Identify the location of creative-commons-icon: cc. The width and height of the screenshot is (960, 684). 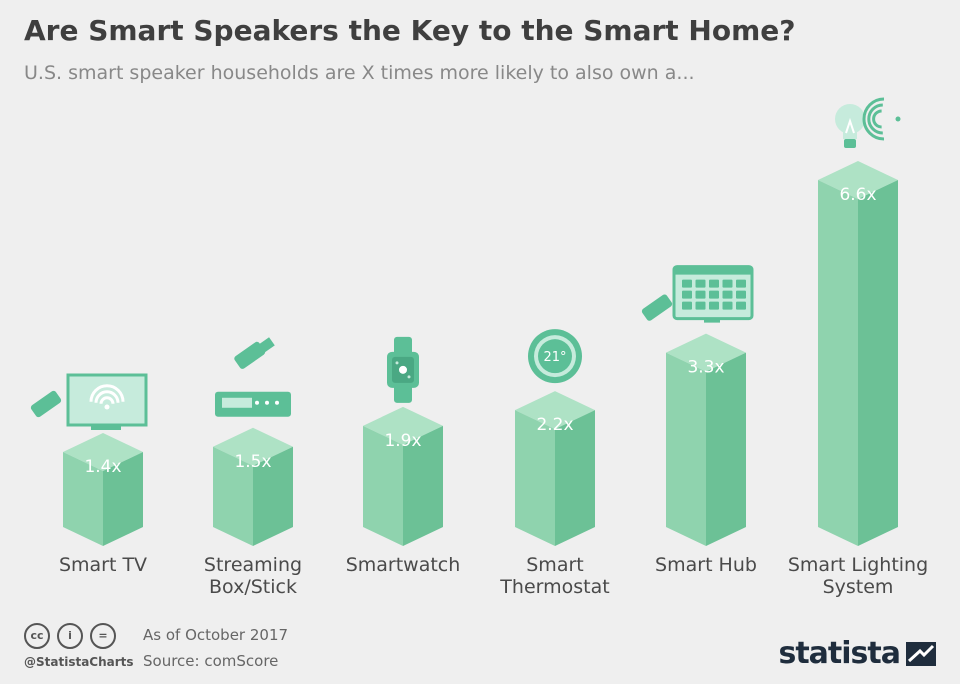
(37, 636).